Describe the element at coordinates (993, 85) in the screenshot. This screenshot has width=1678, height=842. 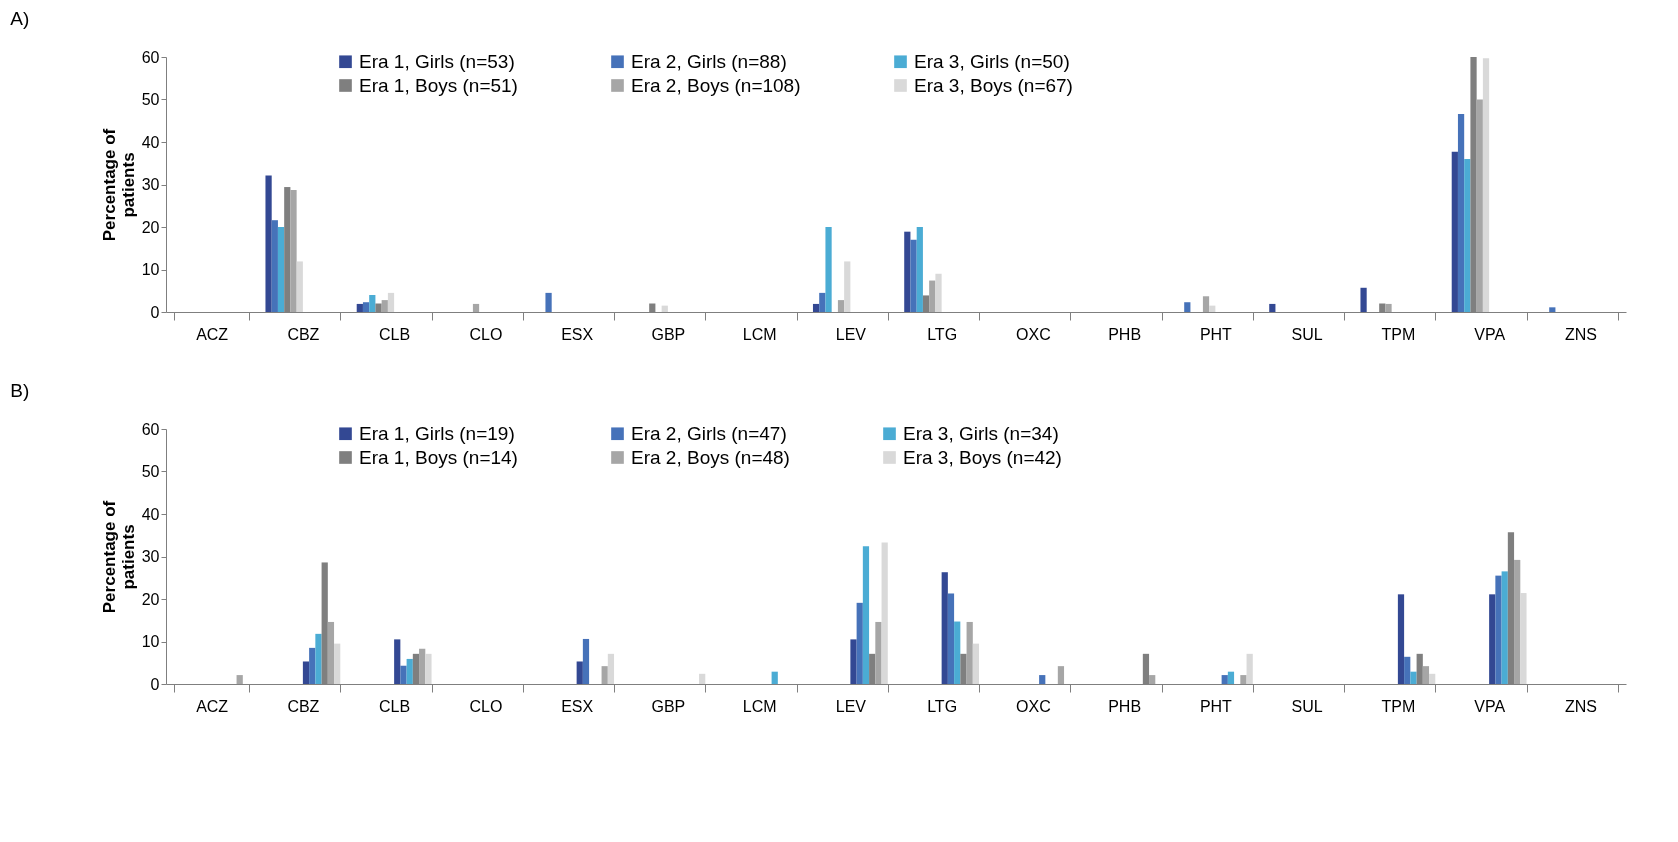
I see `legend-label: Era 3, Boys (n=67)` at that location.